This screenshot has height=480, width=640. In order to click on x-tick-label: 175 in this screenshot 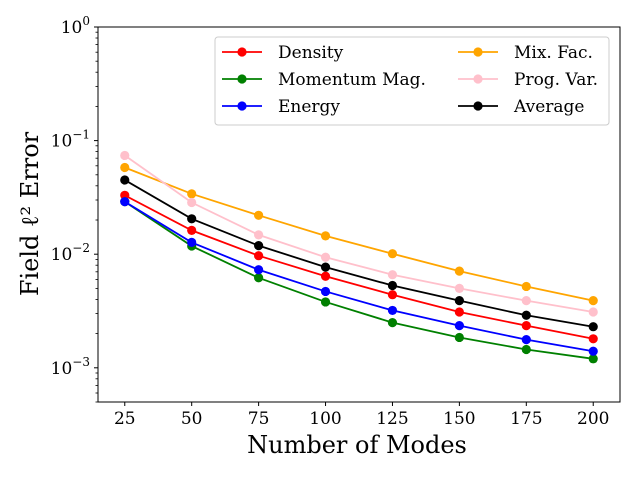, I will do `click(526, 419)`.